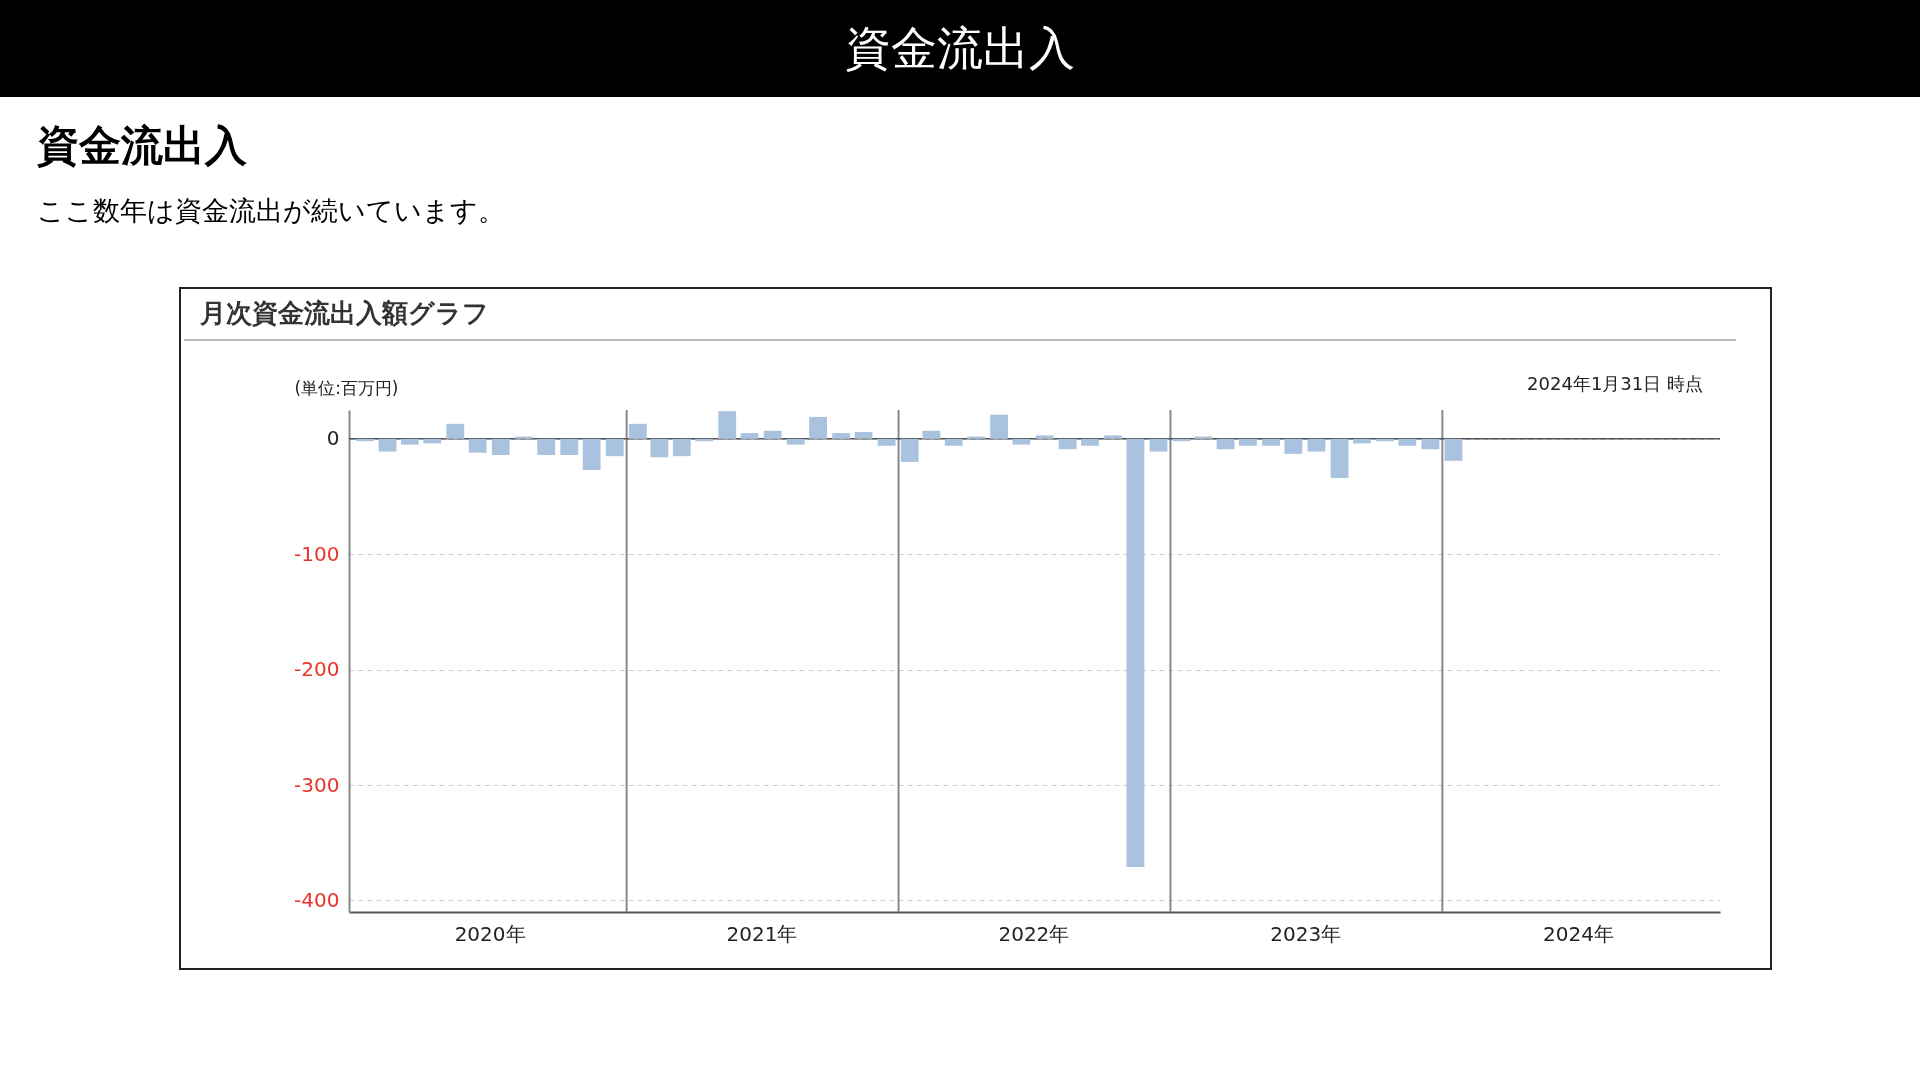  What do you see at coordinates (317, 784) in the screenshot?
I see `y-tick-label: -300` at bounding box center [317, 784].